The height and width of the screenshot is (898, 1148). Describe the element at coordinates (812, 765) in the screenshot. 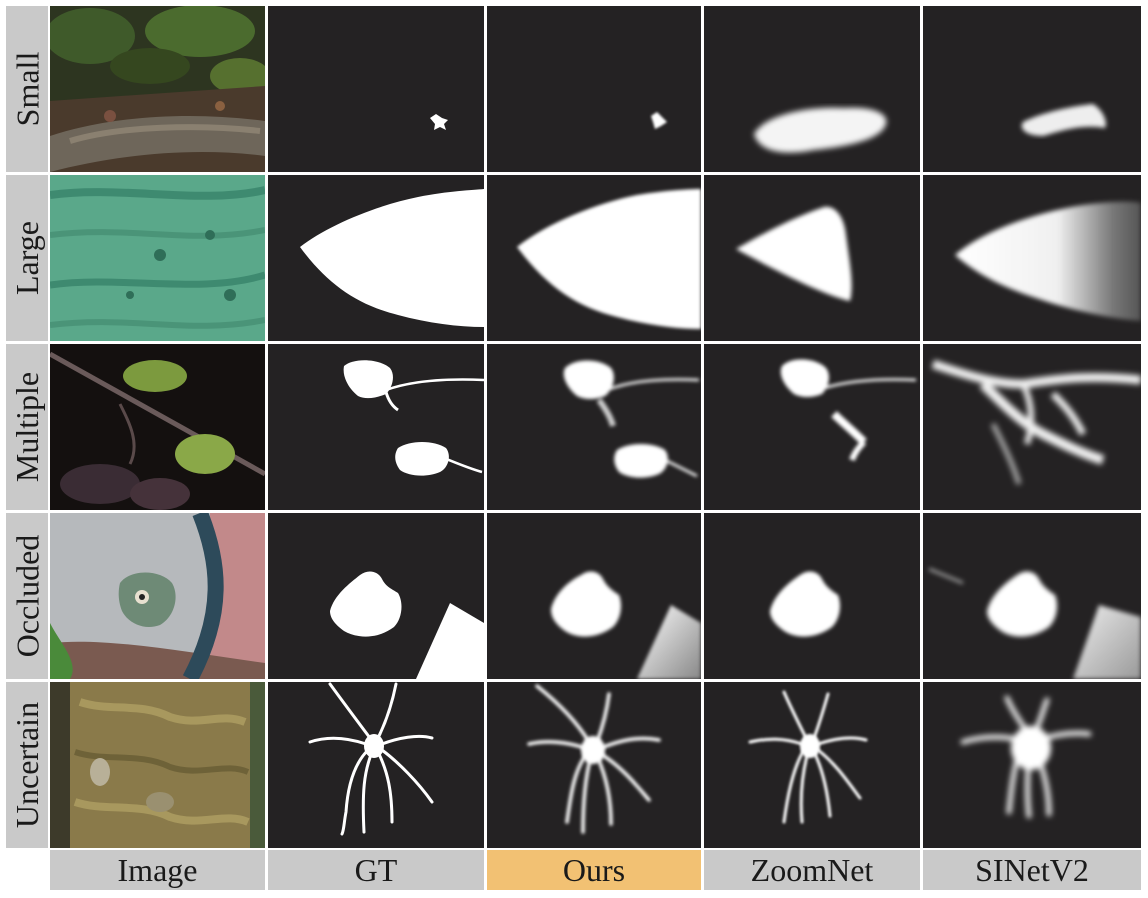

I see `zoomnet-uncertain` at that location.